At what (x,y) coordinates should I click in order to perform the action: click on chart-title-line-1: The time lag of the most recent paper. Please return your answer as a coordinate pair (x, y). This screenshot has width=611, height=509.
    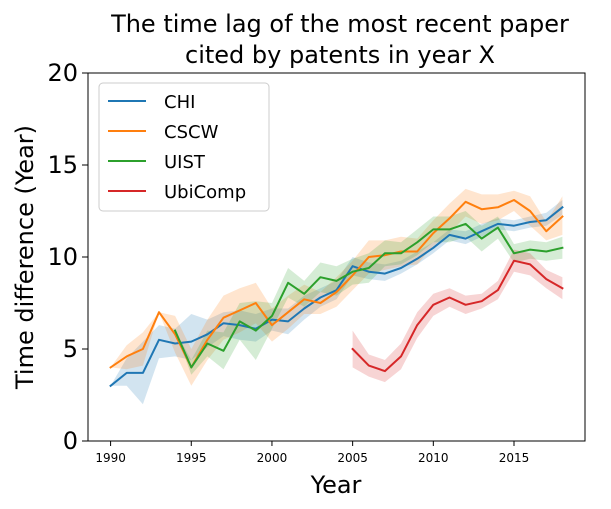
    Looking at the image, I should click on (339, 24).